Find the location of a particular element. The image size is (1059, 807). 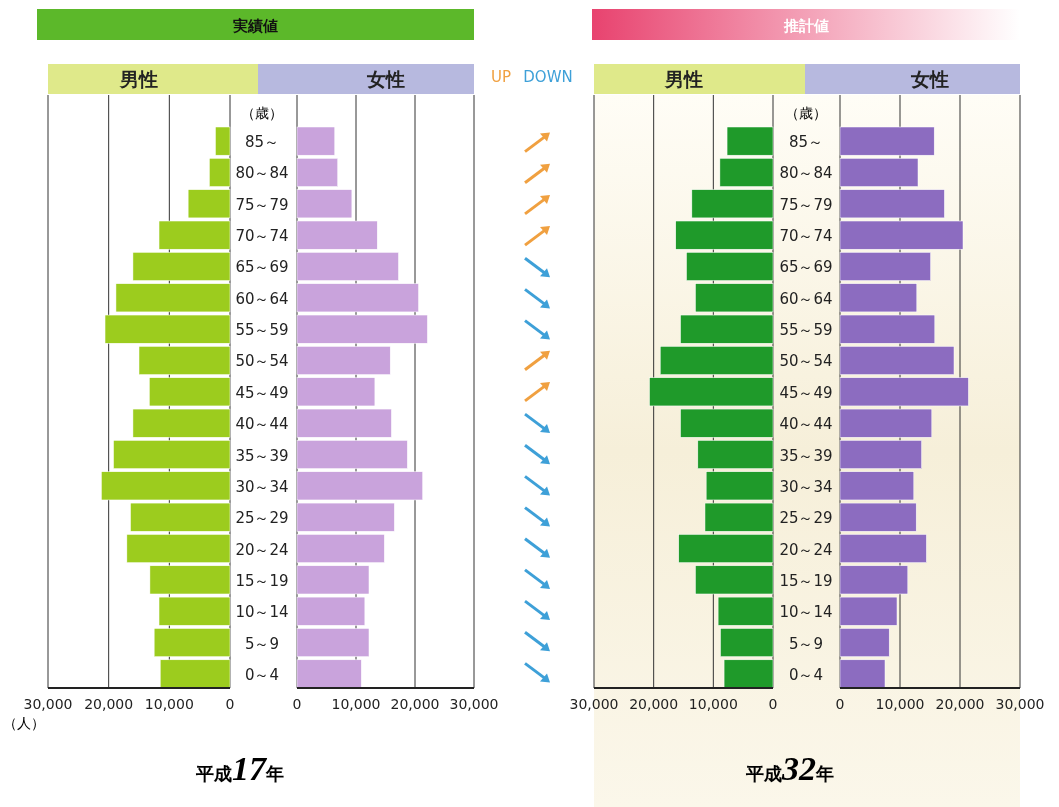

text: 平成32年 is located at coordinates (789, 768).